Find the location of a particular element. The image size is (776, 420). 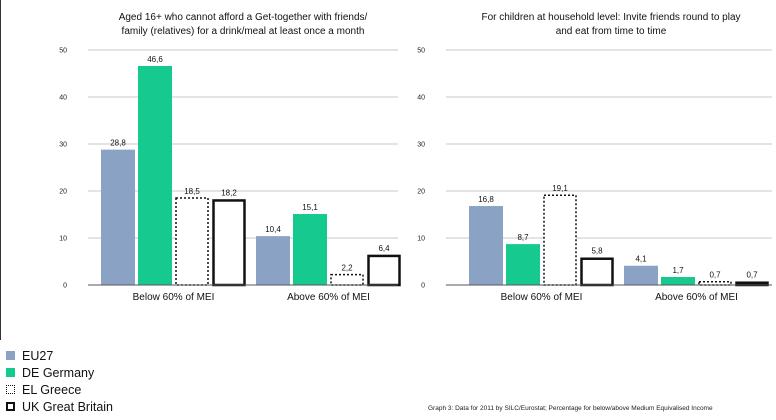

chart2-label-uk-below: 5,8 is located at coordinates (597, 251).